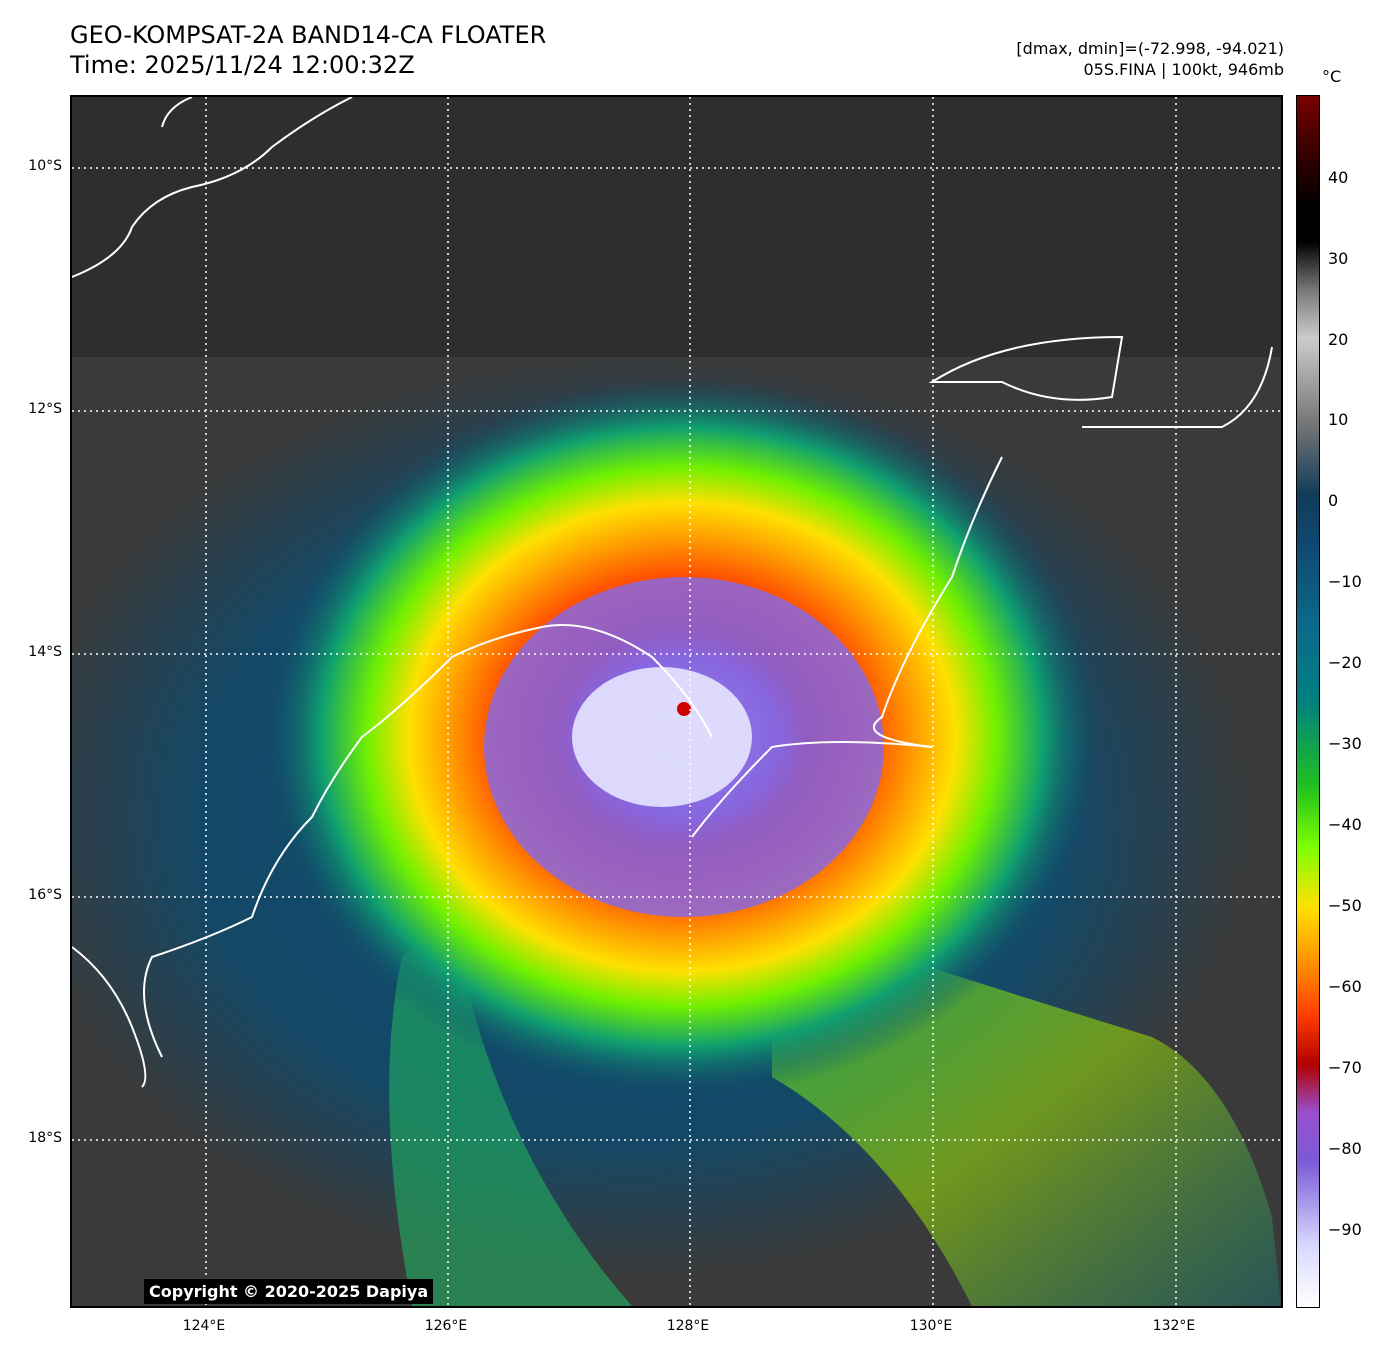 This screenshot has width=1388, height=1359. I want to click on colorbar-tick: −70, so click(1345, 1067).